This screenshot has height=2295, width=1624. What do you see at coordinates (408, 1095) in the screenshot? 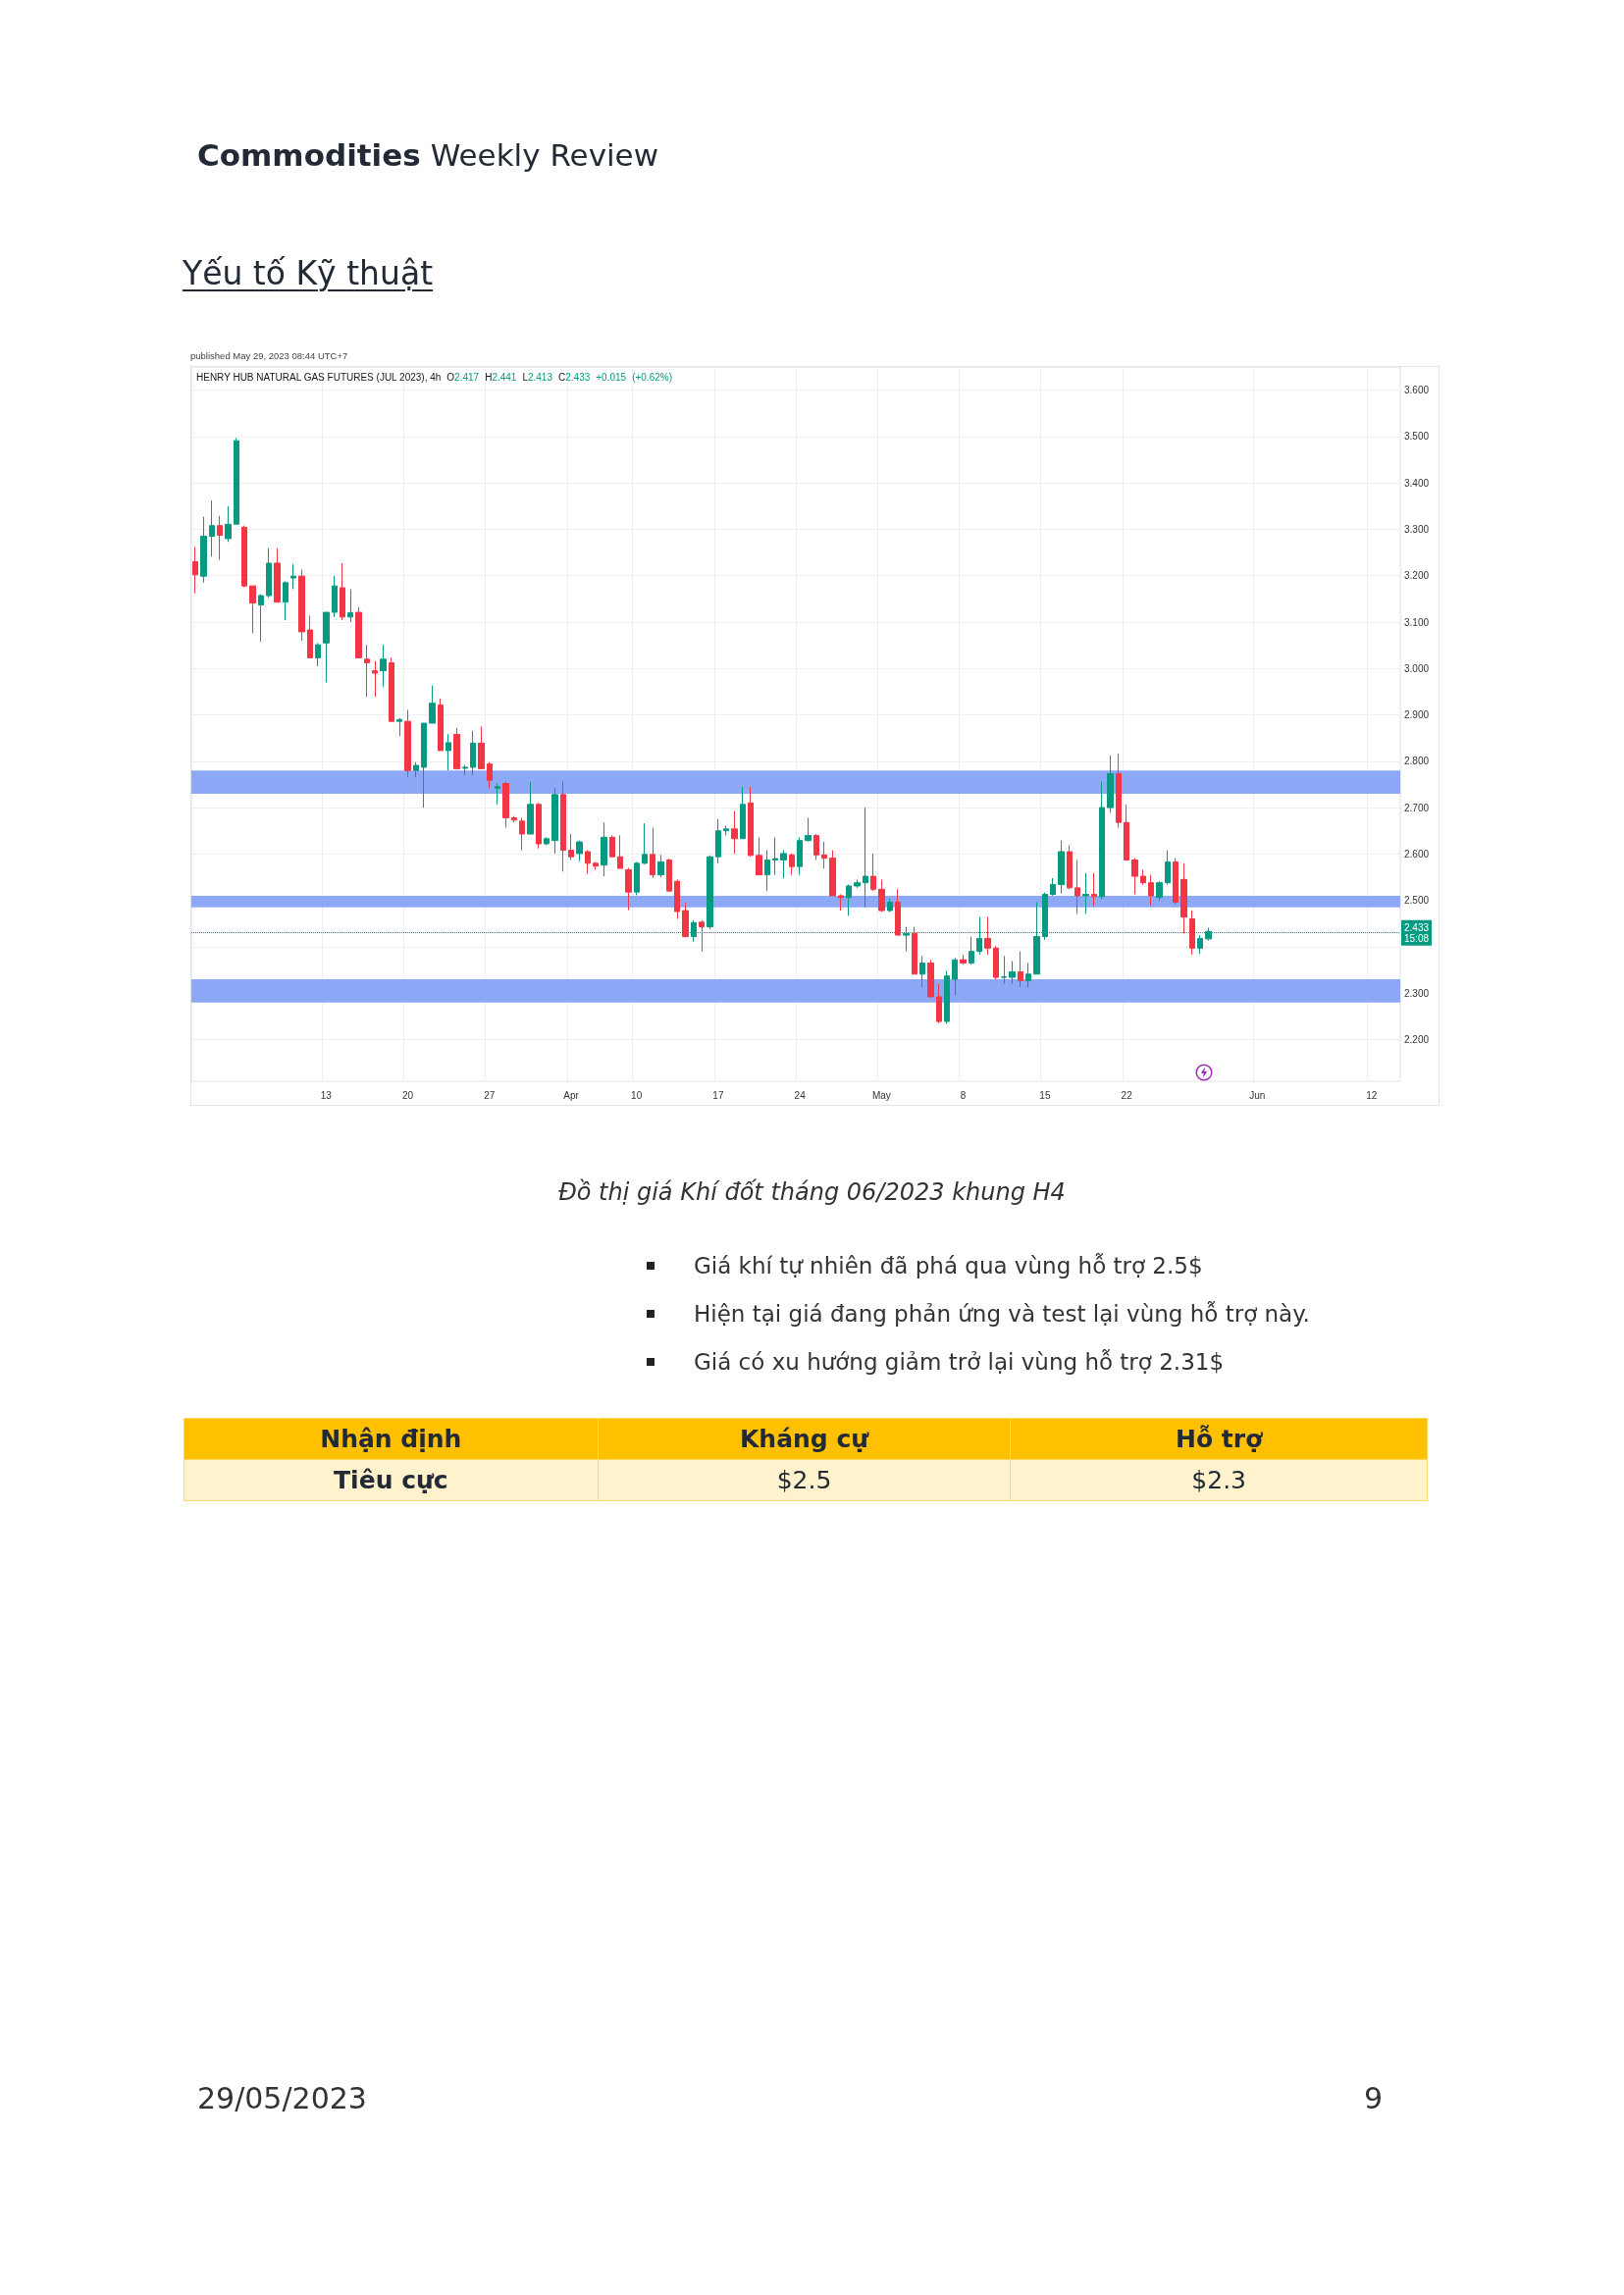
I see `x-tick-label: 20` at bounding box center [408, 1095].